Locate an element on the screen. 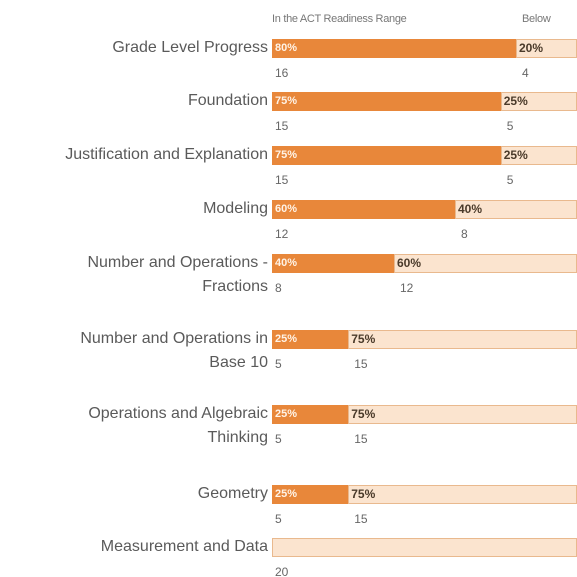  category-label: Modeling is located at coordinates (235, 208).